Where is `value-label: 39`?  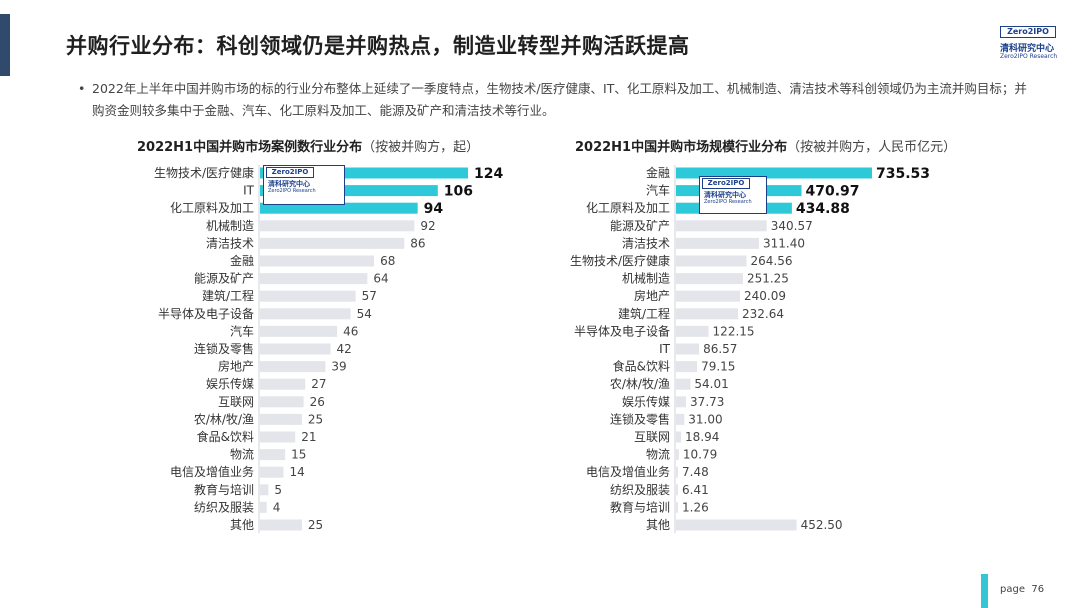
value-label: 39 is located at coordinates (338, 367).